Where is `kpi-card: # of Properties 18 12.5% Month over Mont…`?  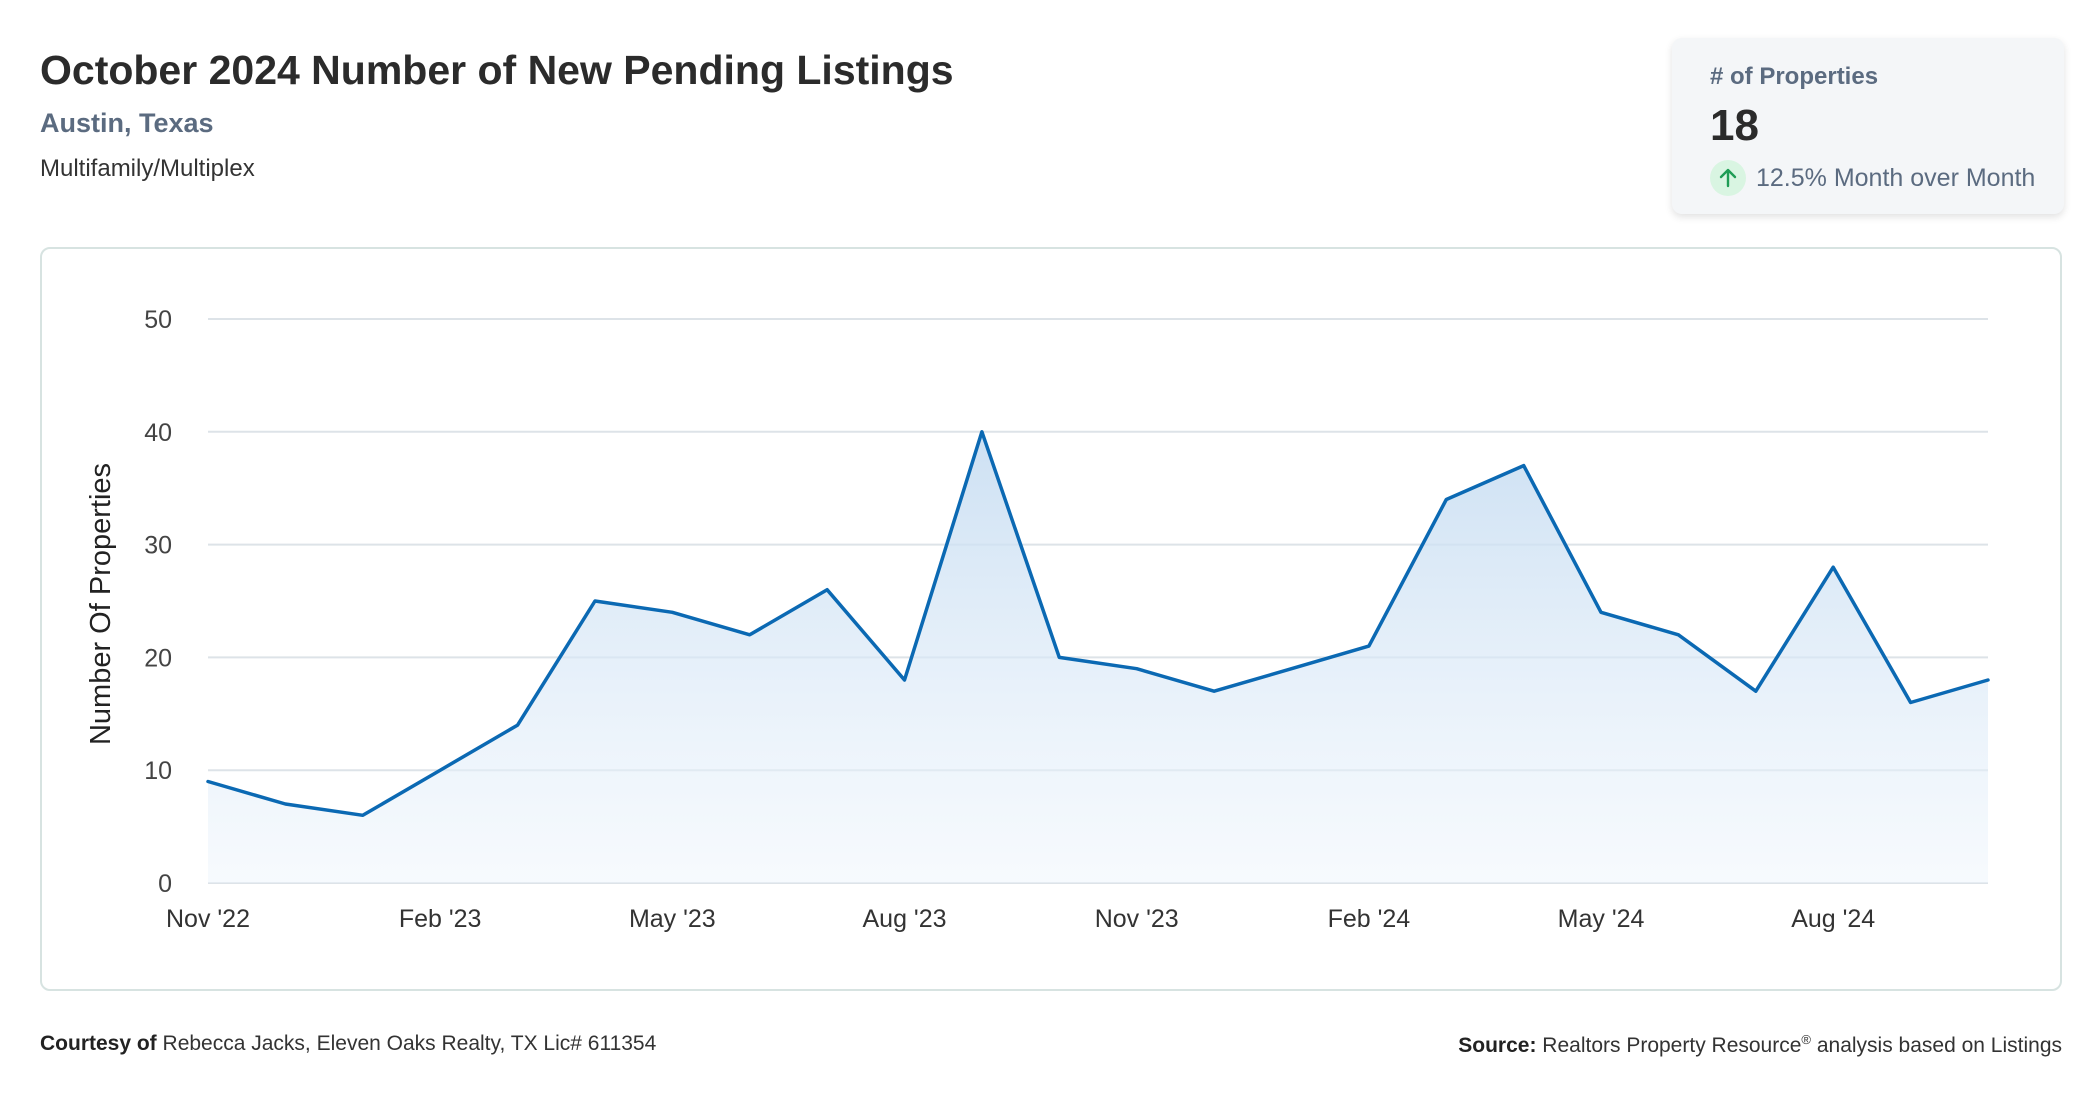
kpi-card: # of Properties 18 12.5% Month over Mont… is located at coordinates (1868, 126).